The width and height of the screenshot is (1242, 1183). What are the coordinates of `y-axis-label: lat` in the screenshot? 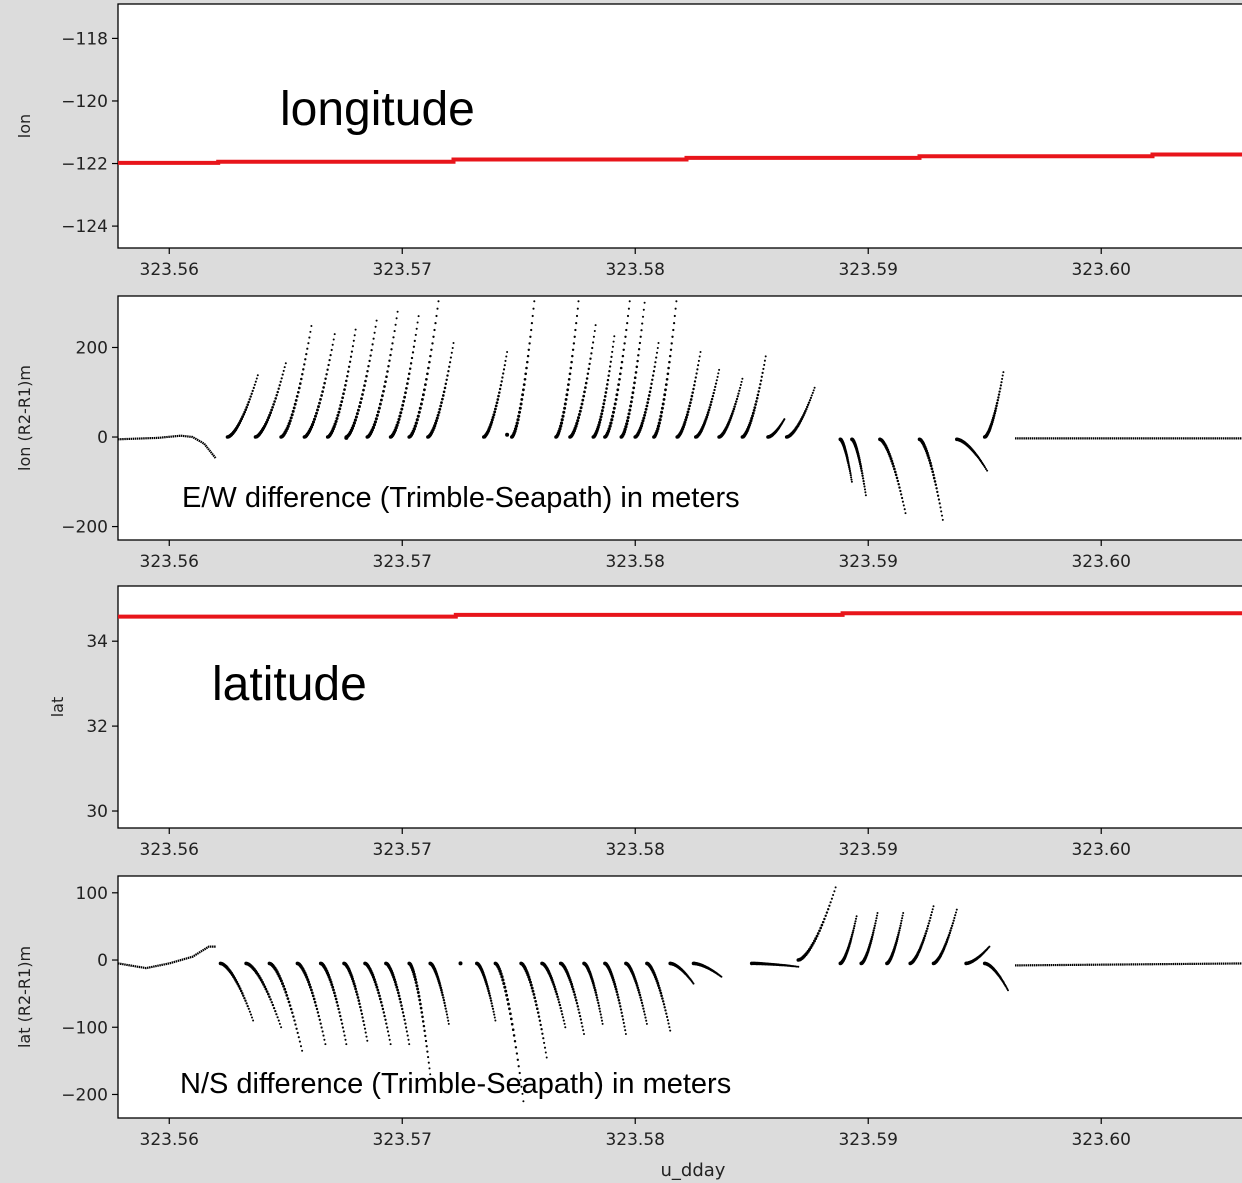 It's located at (57, 707).